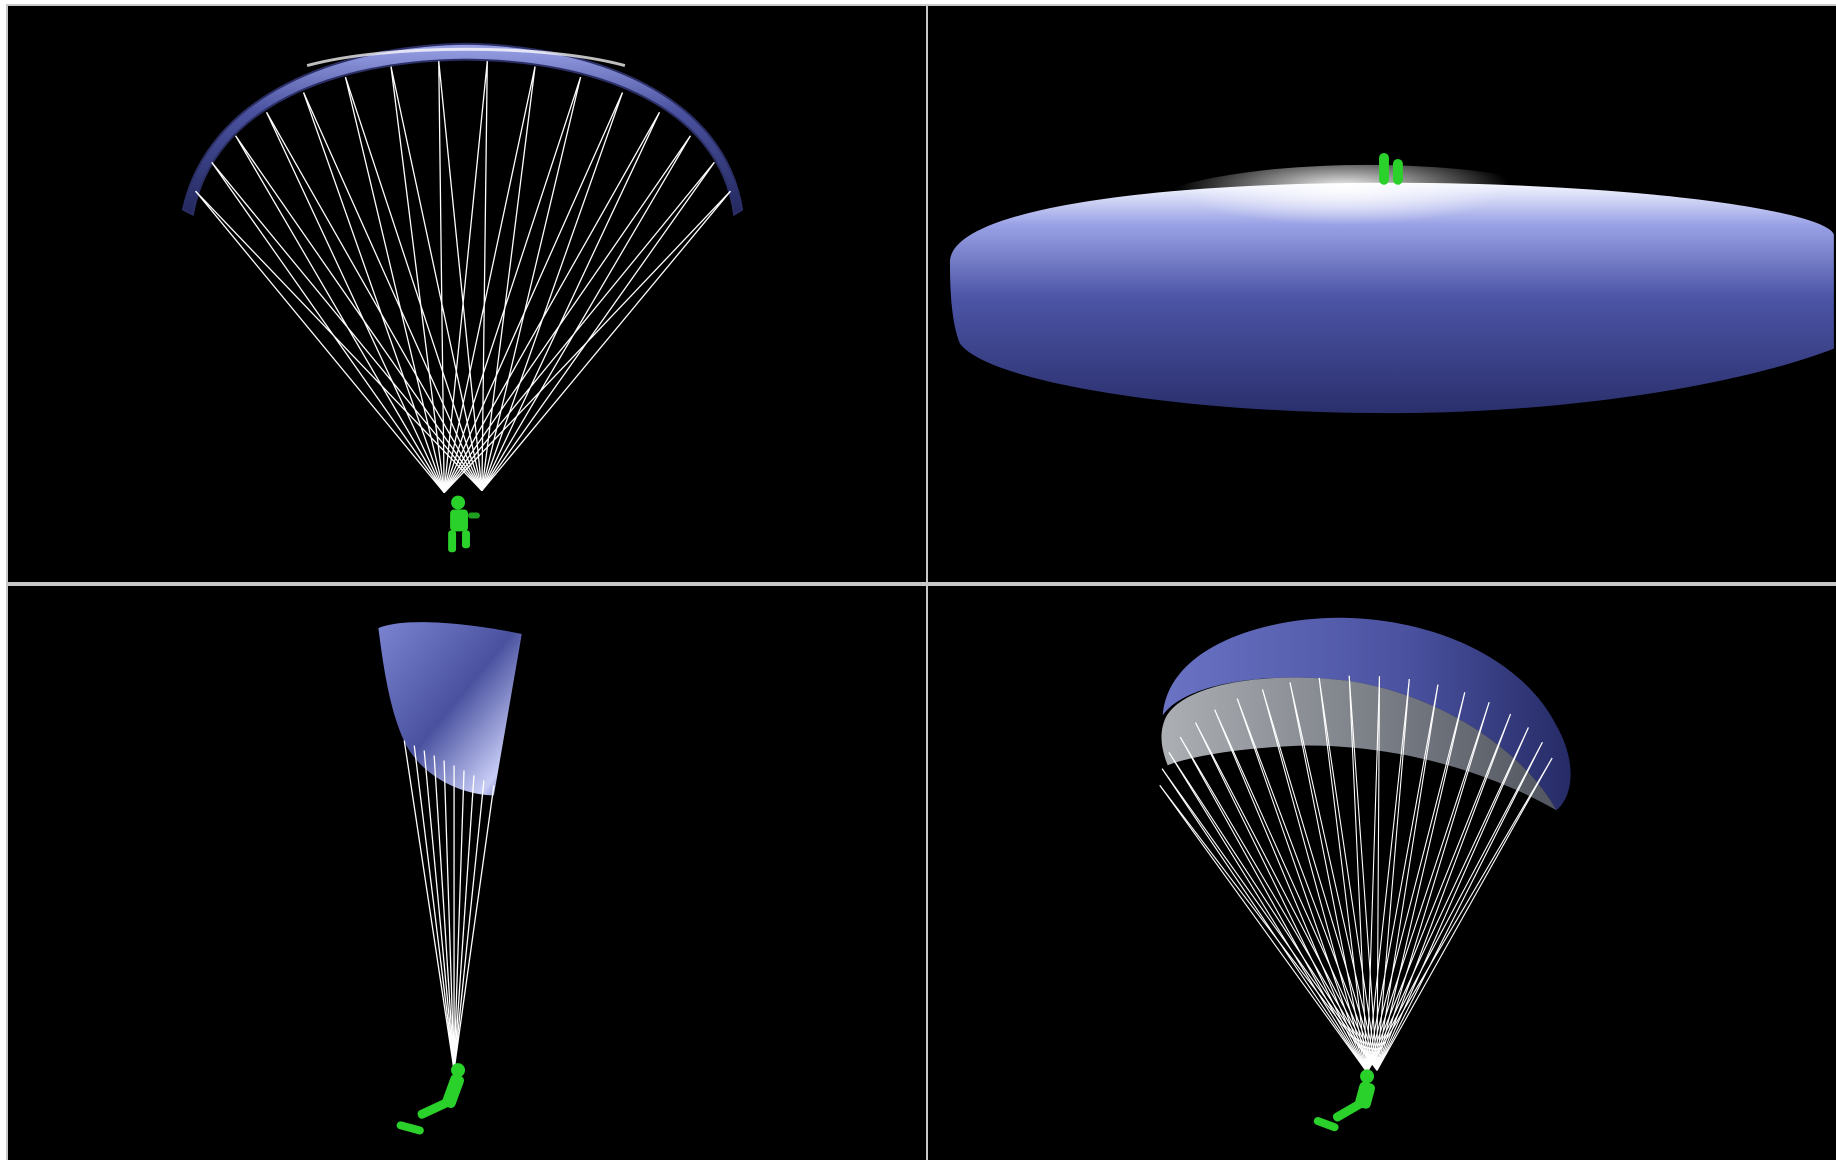 Image resolution: width=1836 pixels, height=1160 pixels. I want to click on perspective-suspension-lines, so click(1356, 874).